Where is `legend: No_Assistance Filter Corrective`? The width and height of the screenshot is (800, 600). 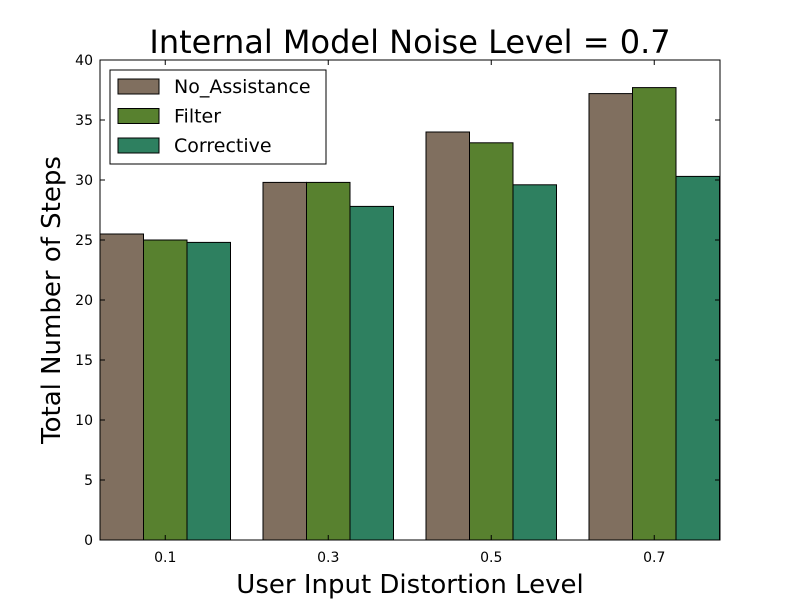
legend: No_Assistance Filter Corrective is located at coordinates (218, 117).